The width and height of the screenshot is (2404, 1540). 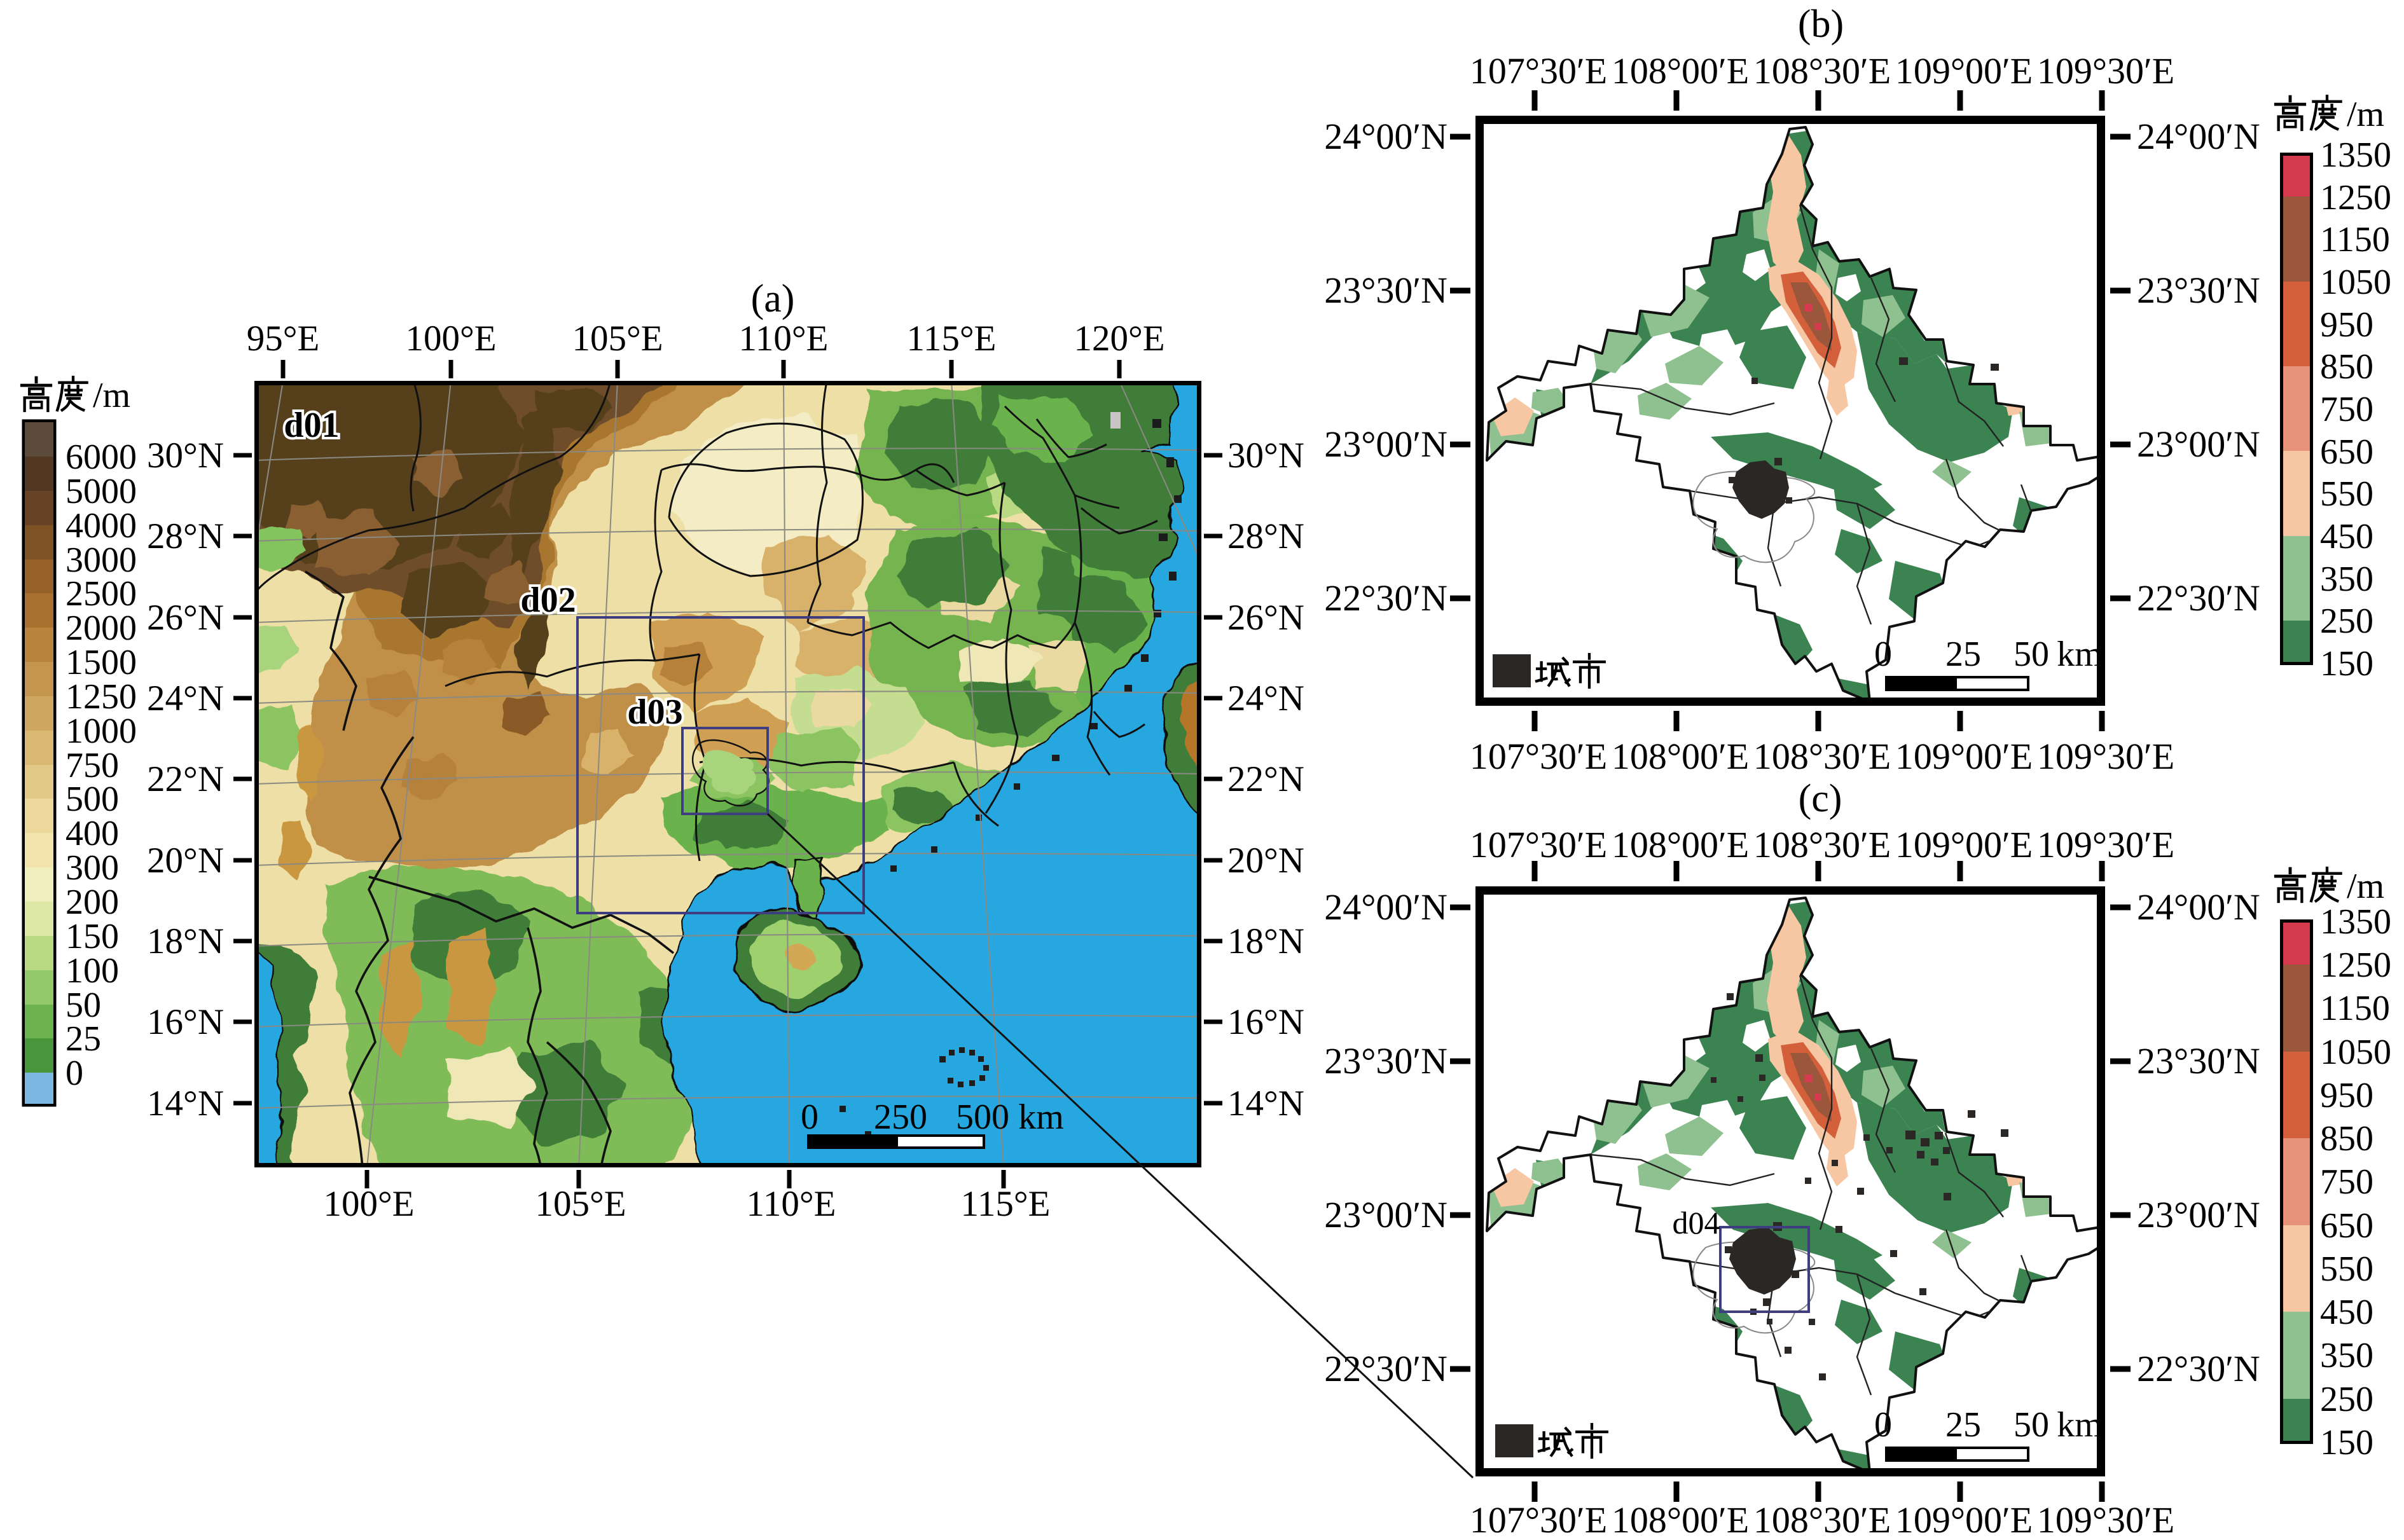 I want to click on svg-text: 18°N, so click(x=1265, y=941).